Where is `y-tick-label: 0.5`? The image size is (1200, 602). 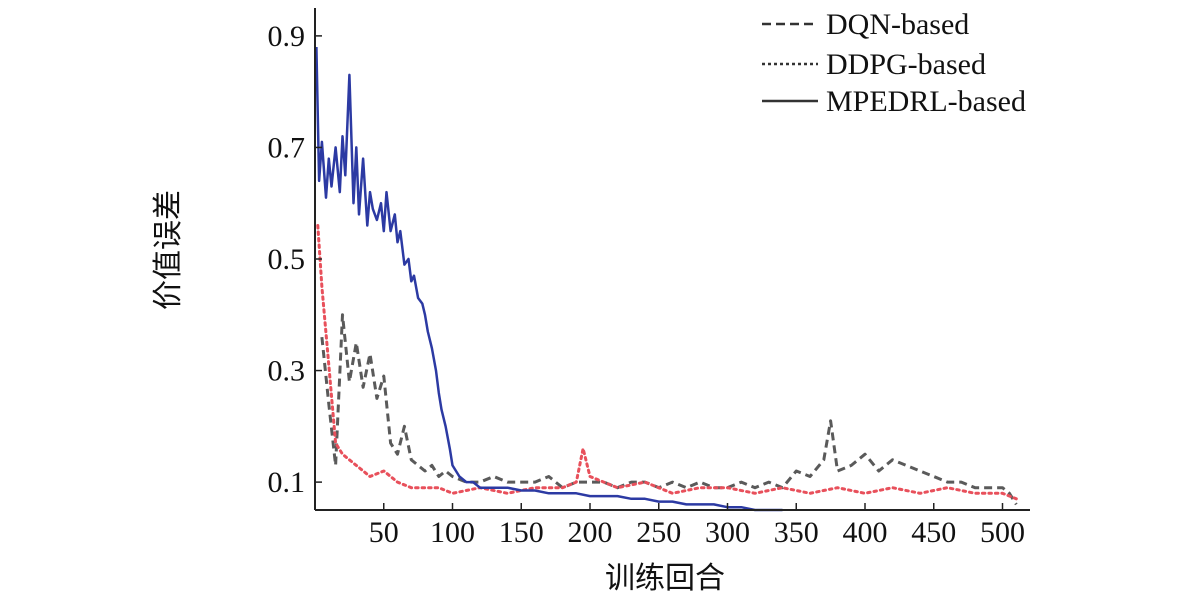 y-tick-label: 0.5 is located at coordinates (287, 259).